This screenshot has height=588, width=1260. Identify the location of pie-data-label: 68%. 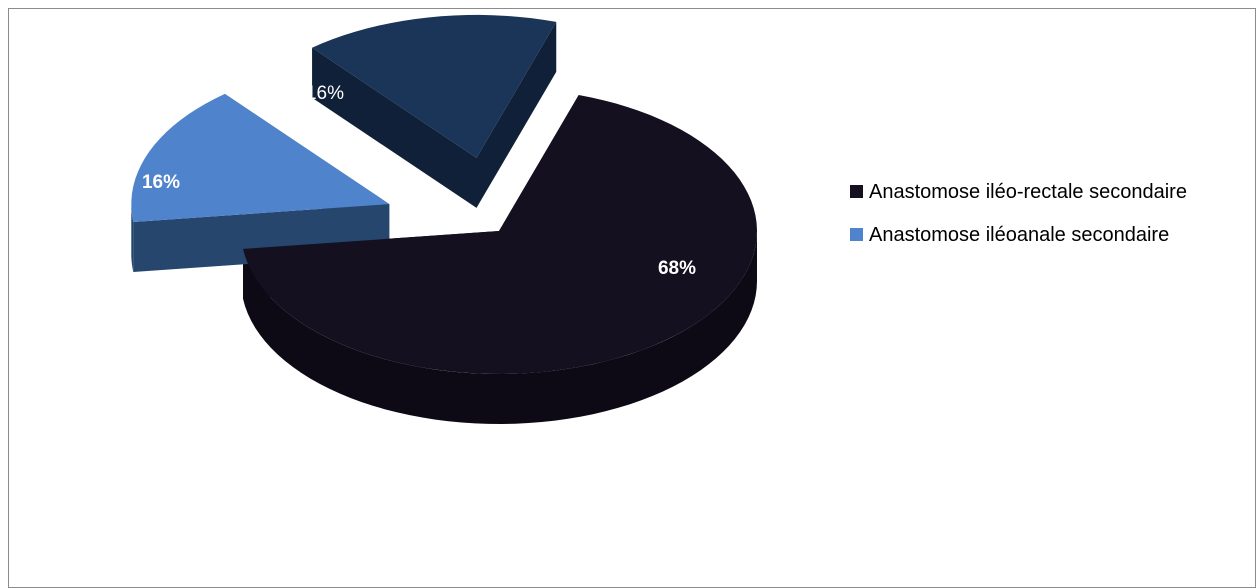
(677, 268).